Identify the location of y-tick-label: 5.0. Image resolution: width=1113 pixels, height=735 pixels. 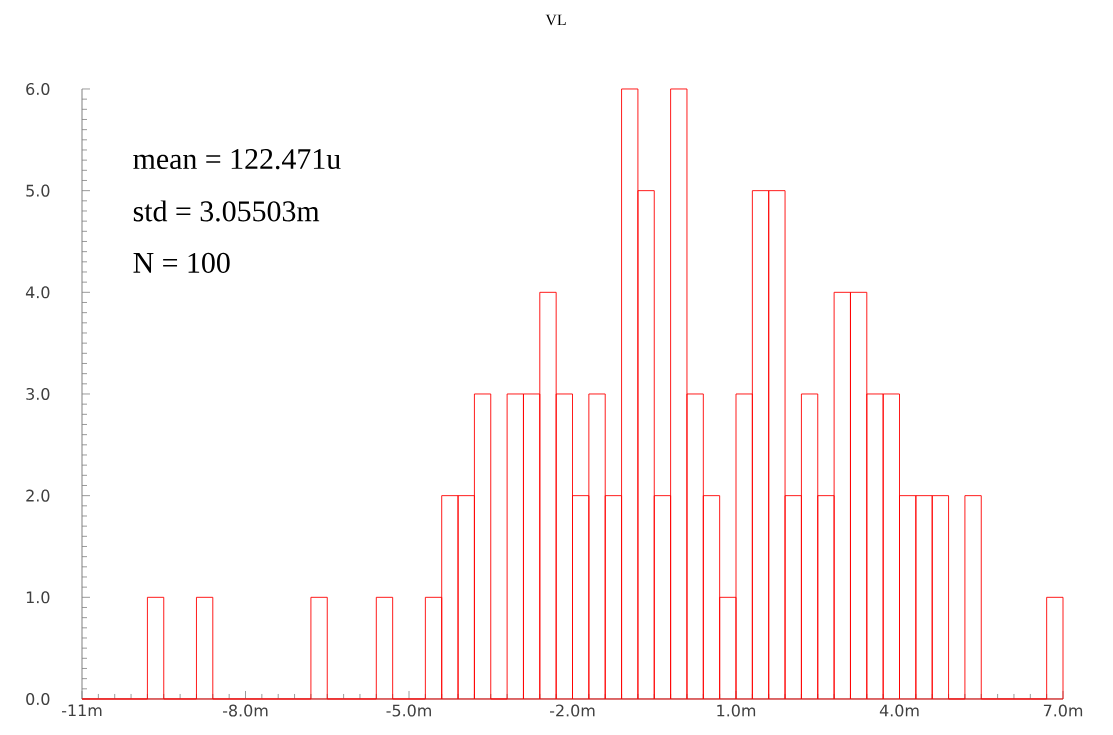
(38, 190).